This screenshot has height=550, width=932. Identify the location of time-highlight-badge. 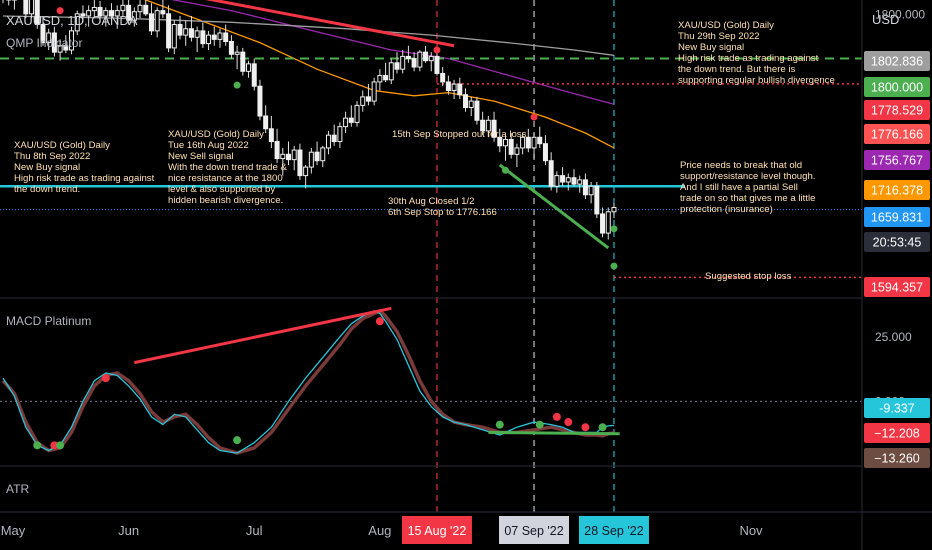
(436, 530).